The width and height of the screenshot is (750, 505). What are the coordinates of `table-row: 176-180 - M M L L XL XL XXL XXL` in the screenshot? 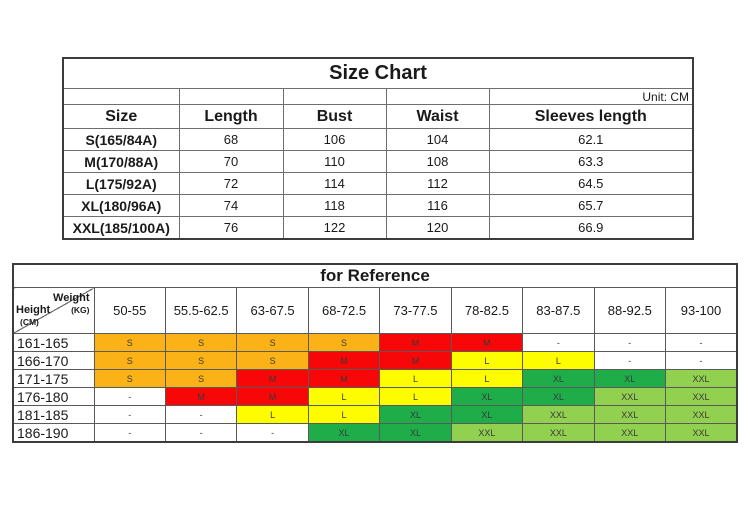 It's located at (375, 396).